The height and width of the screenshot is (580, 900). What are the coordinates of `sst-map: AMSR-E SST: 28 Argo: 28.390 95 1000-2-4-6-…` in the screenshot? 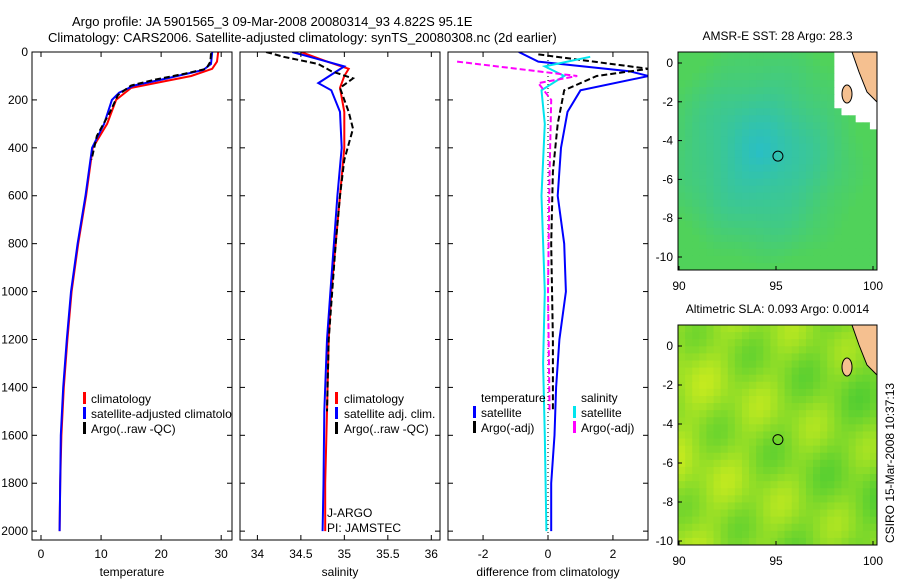 It's located at (770, 161).